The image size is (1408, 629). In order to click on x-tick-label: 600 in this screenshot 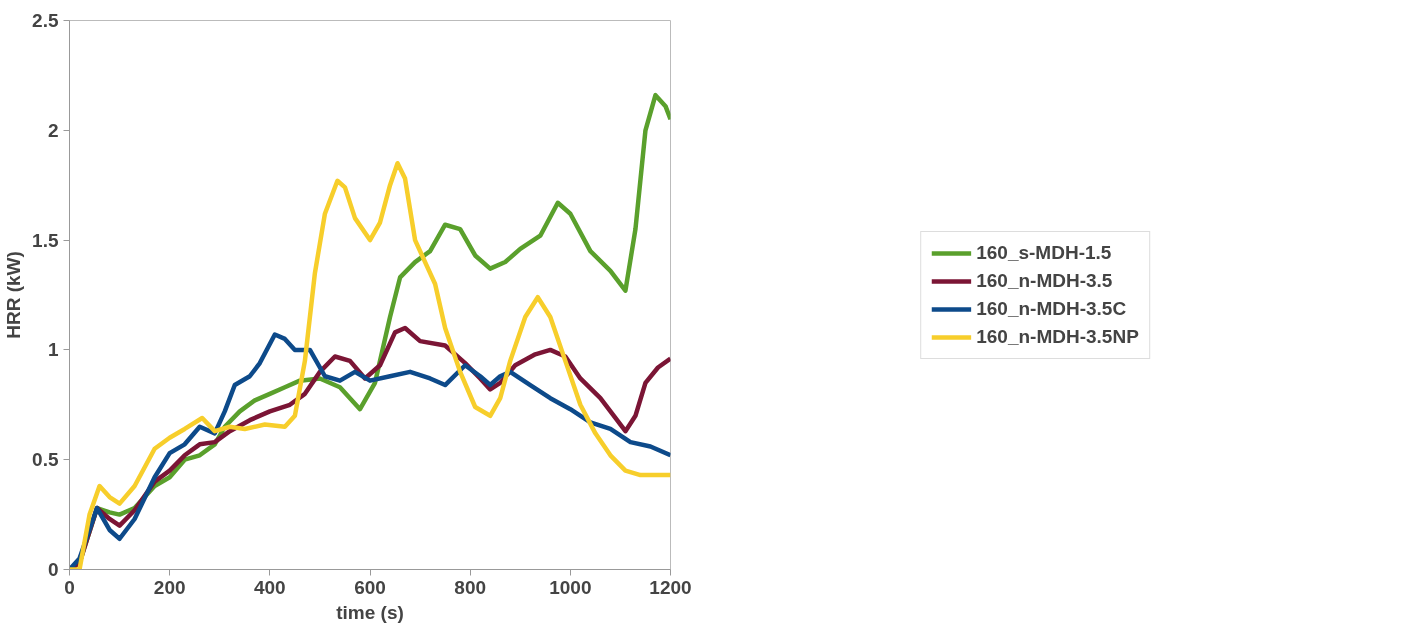, I will do `click(370, 587)`.